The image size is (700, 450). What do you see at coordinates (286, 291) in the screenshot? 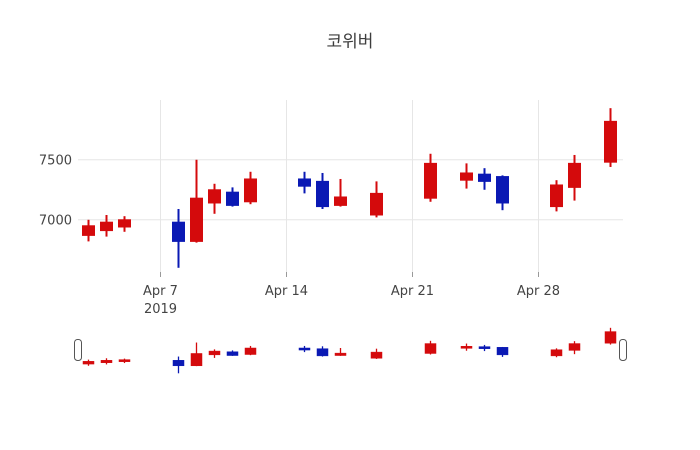
I see `x-tick-label: Apr 14` at bounding box center [286, 291].